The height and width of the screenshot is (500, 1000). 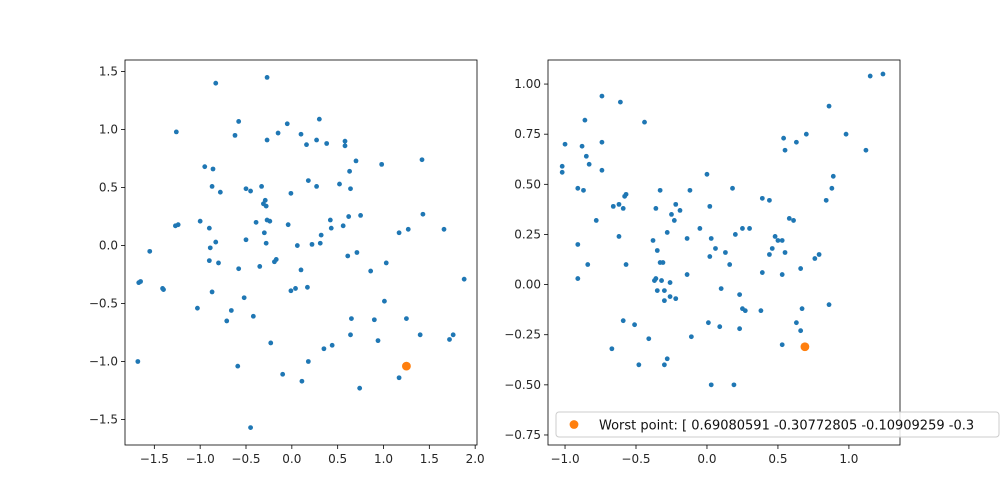 What do you see at coordinates (108, 130) in the screenshot?
I see `y-tick-label: 1.0` at bounding box center [108, 130].